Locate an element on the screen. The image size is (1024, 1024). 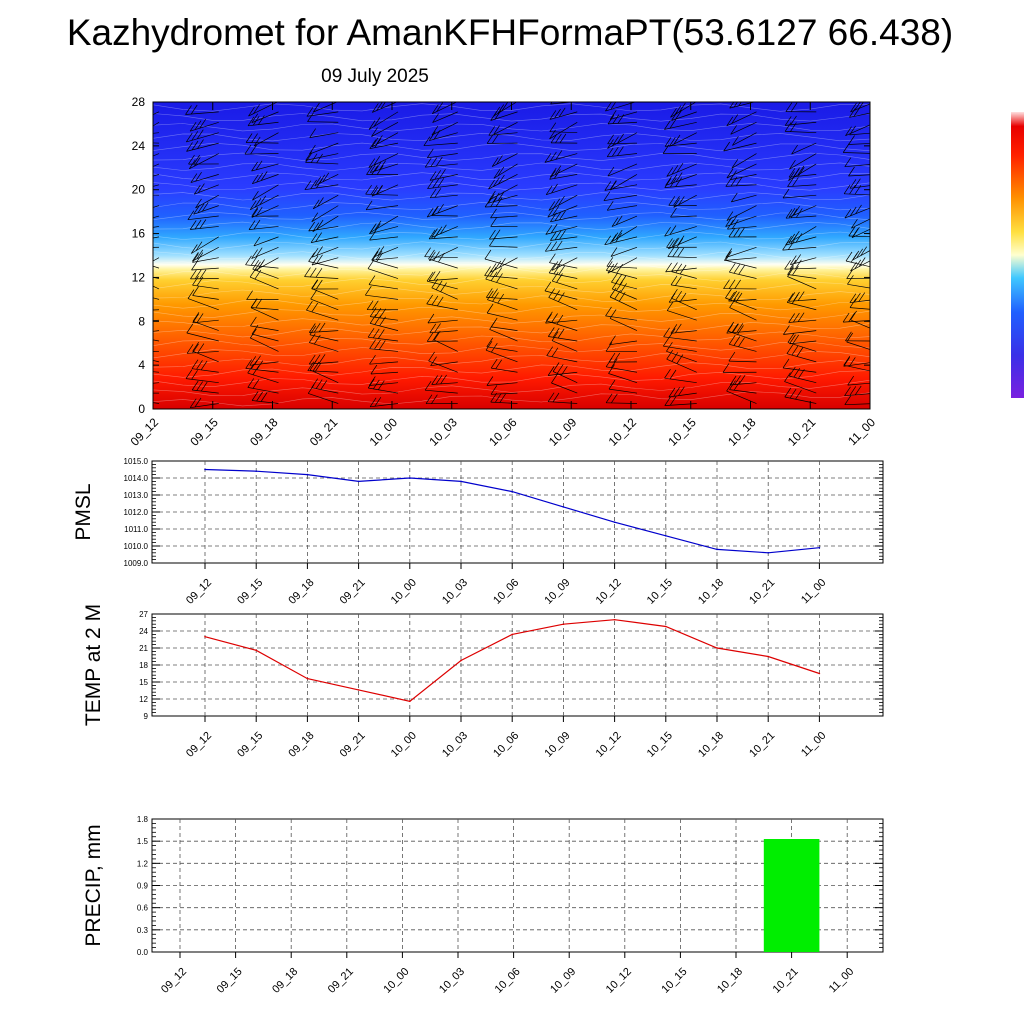
heatmap-x-tick-label: 11_00 is located at coordinates (861, 431).